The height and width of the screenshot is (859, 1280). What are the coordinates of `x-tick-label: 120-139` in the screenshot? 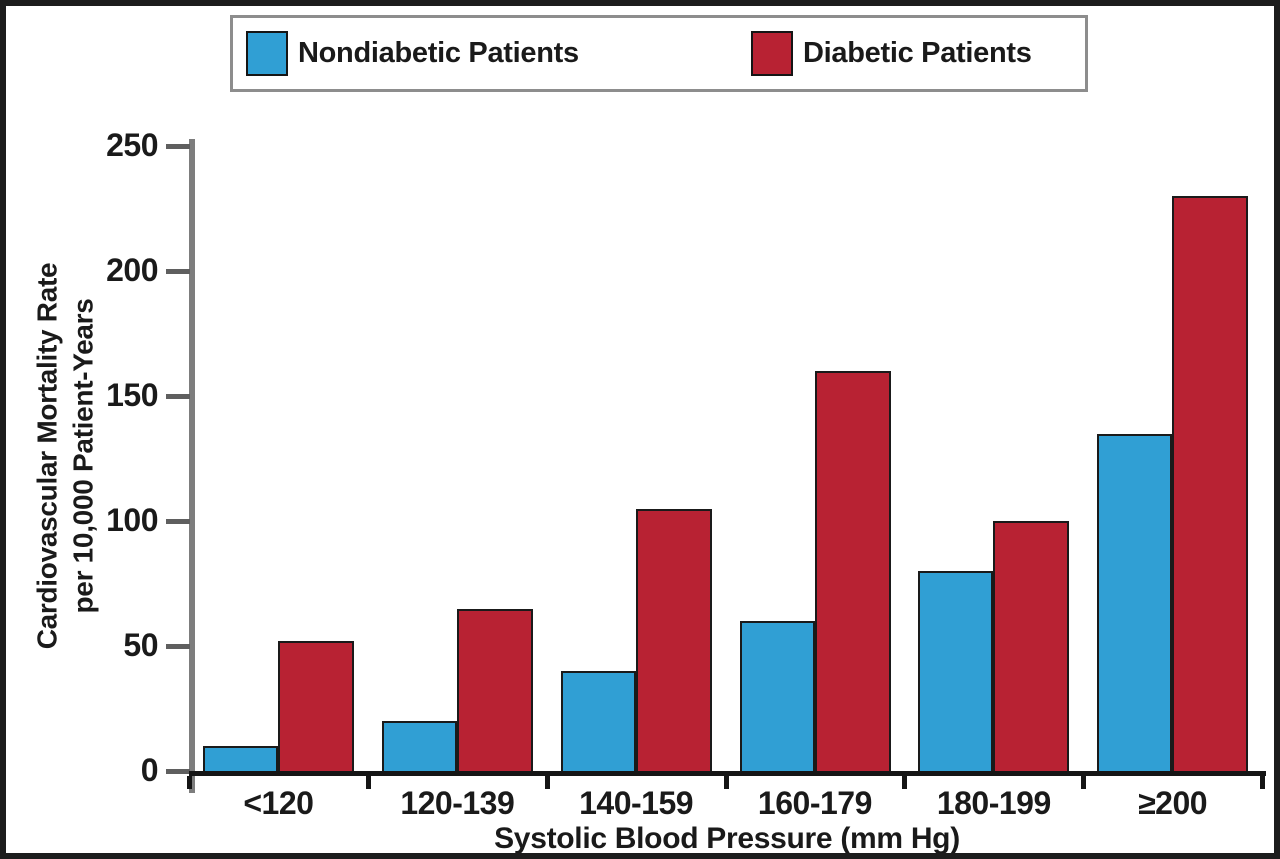 It's located at (457, 803).